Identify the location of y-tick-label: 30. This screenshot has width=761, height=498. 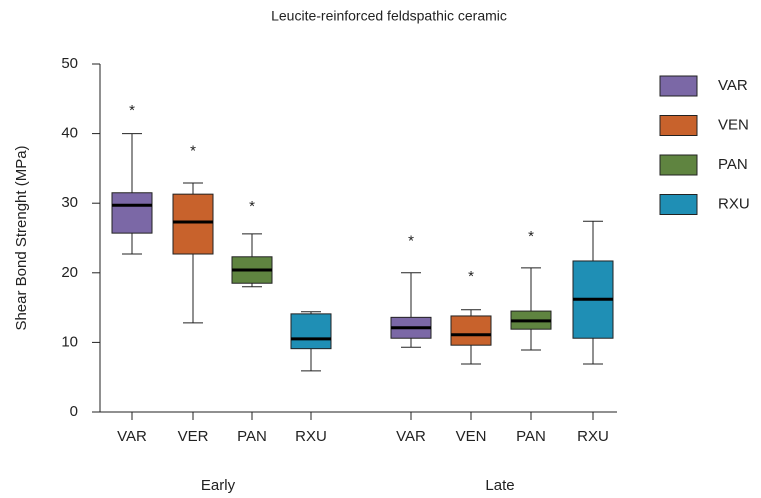
(69, 202).